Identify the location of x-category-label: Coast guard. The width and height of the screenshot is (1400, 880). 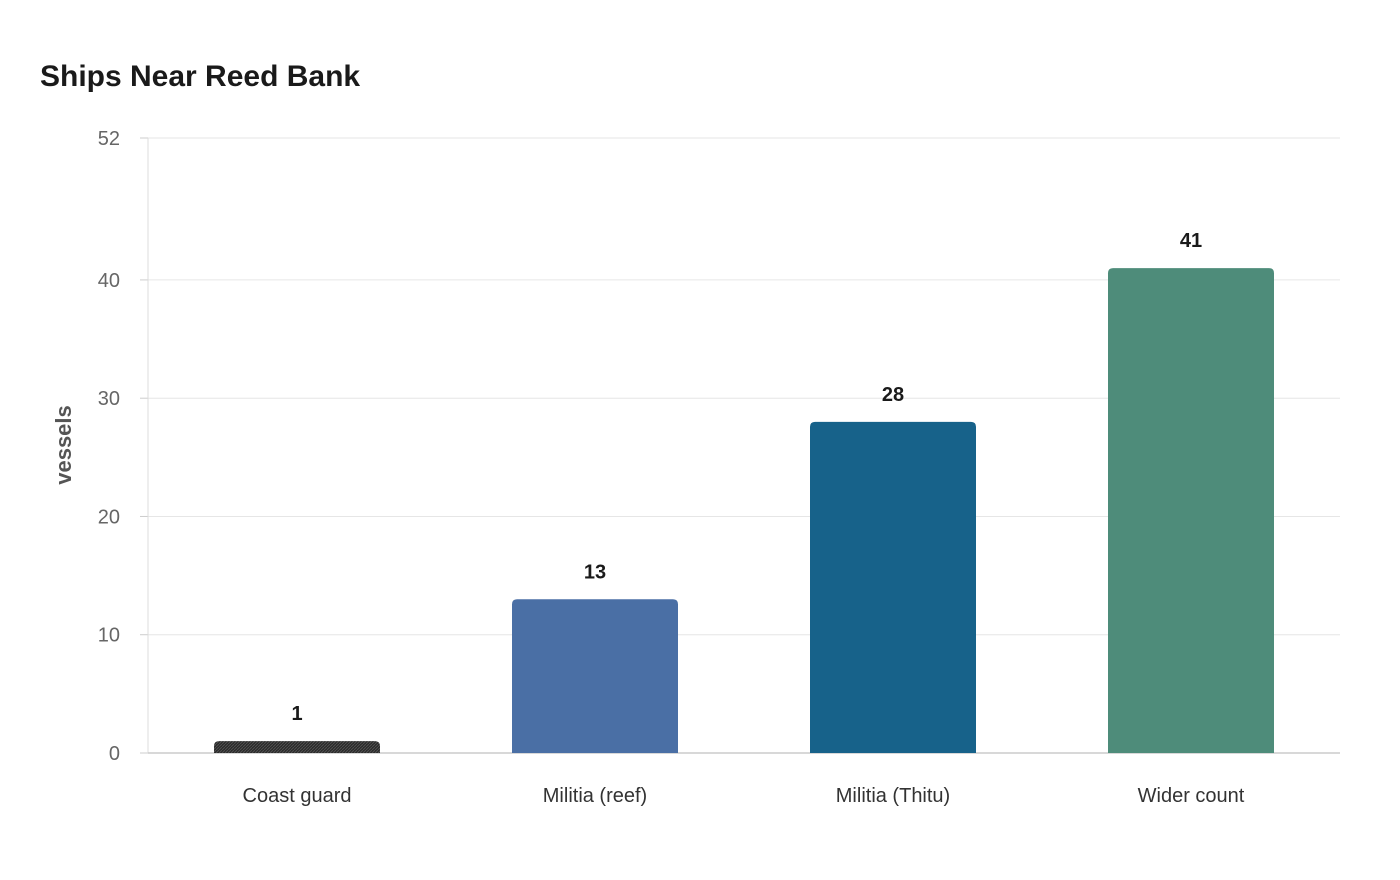
(297, 796).